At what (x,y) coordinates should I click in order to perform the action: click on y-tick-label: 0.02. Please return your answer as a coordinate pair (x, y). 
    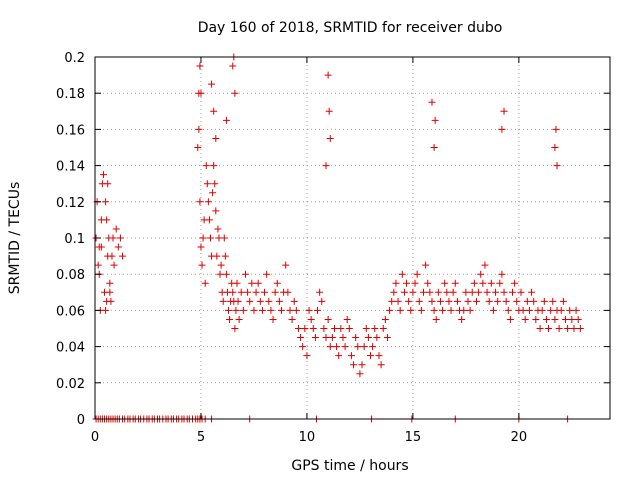
    Looking at the image, I should click on (70, 384).